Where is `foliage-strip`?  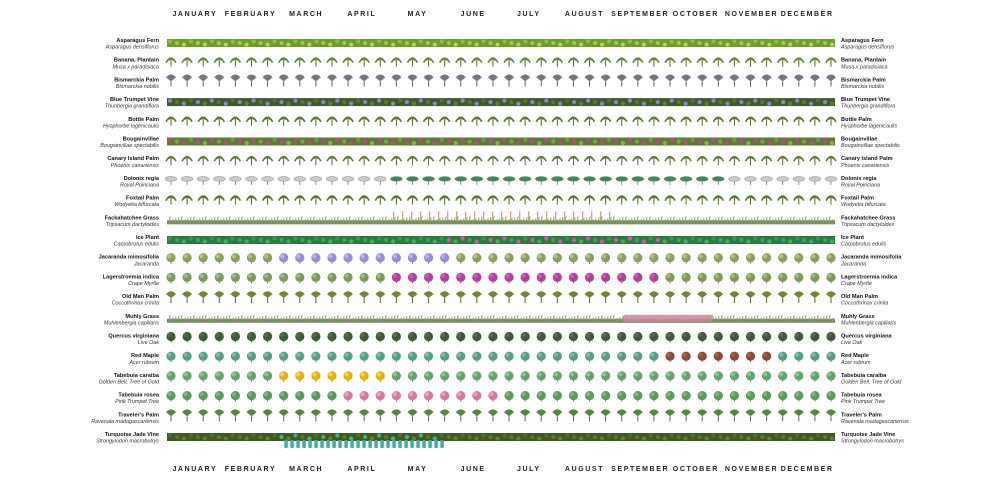 foliage-strip is located at coordinates (501, 240).